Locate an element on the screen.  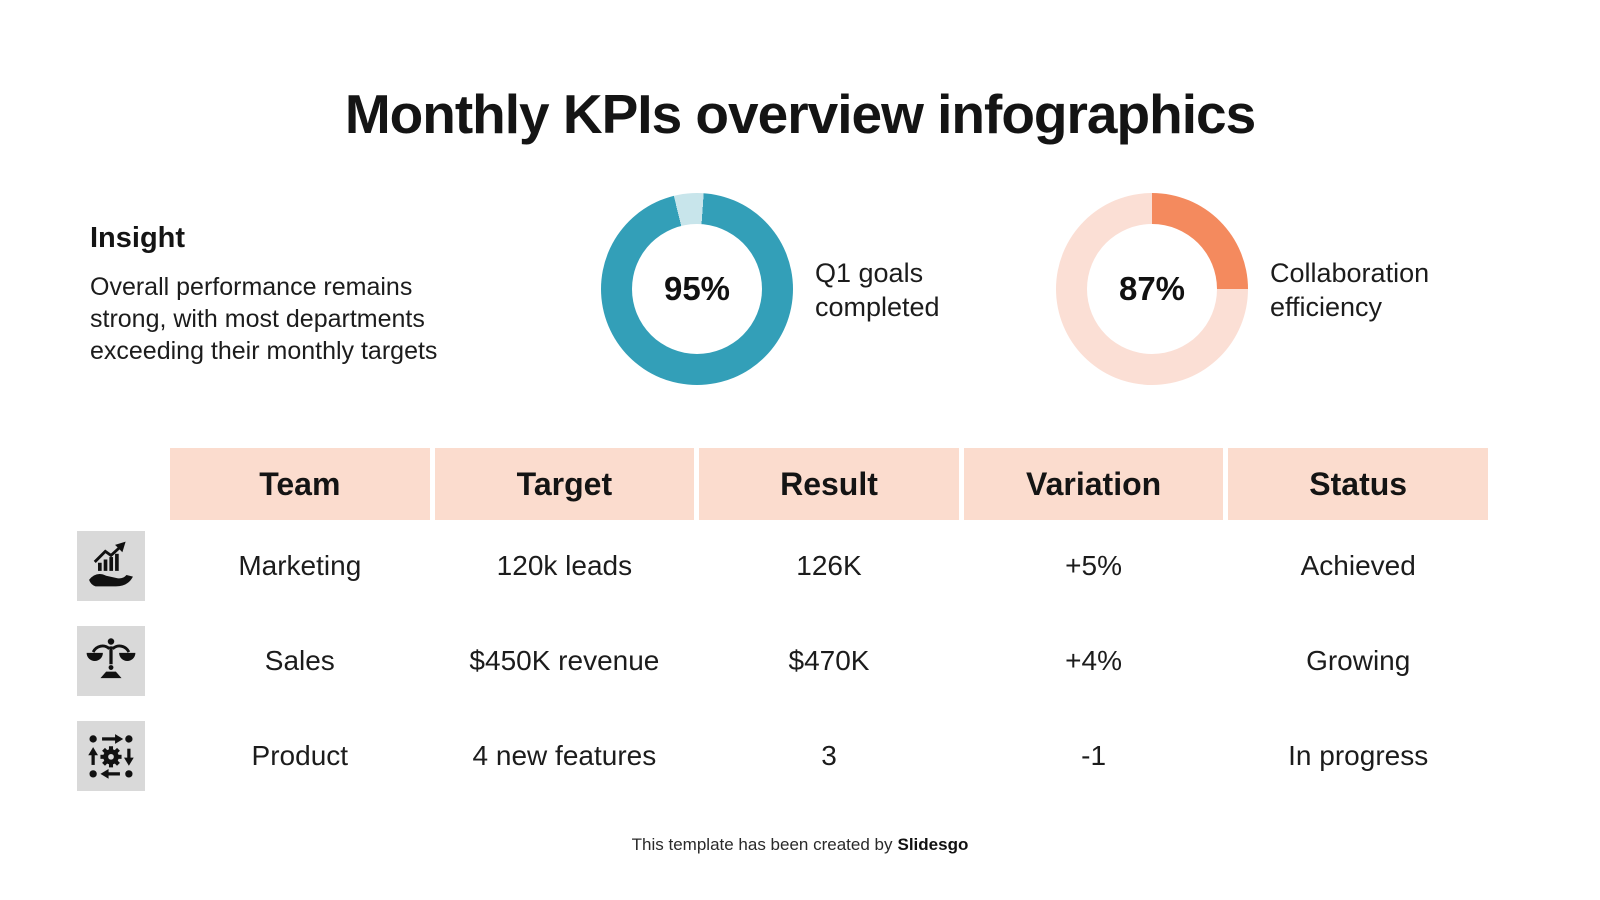
column-header-target: Target is located at coordinates (564, 484).